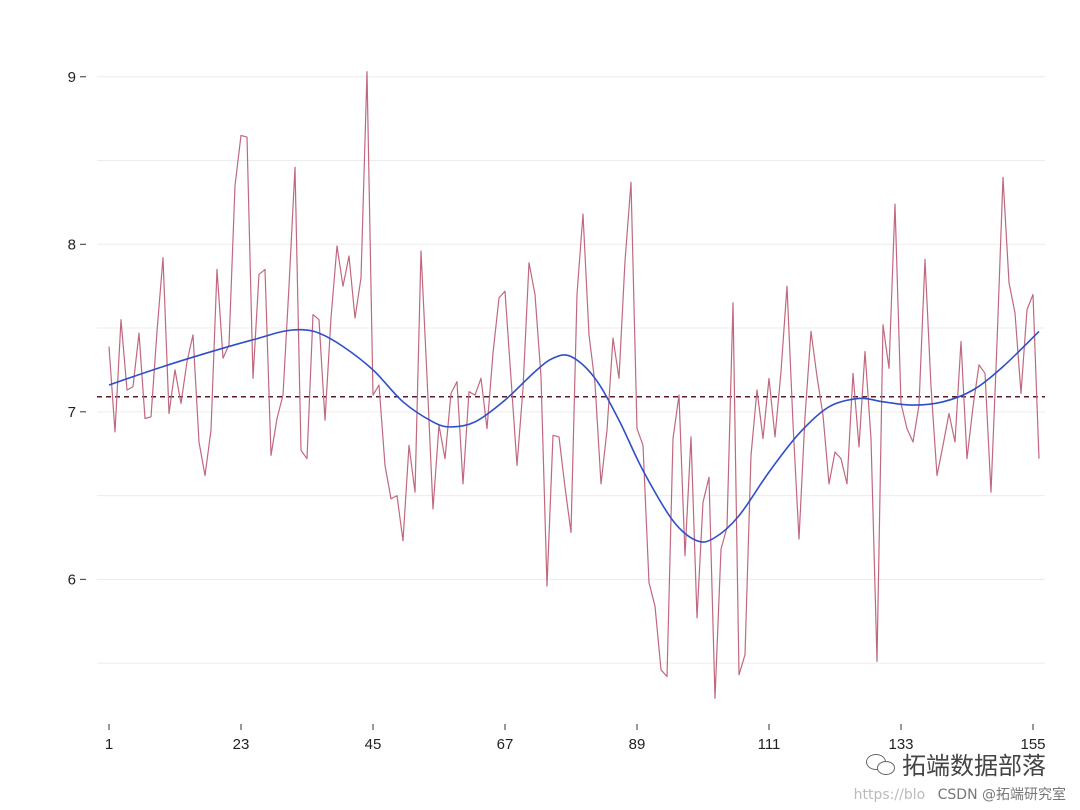 The width and height of the screenshot is (1080, 810). I want to click on x-tick-label: 89, so click(637, 744).